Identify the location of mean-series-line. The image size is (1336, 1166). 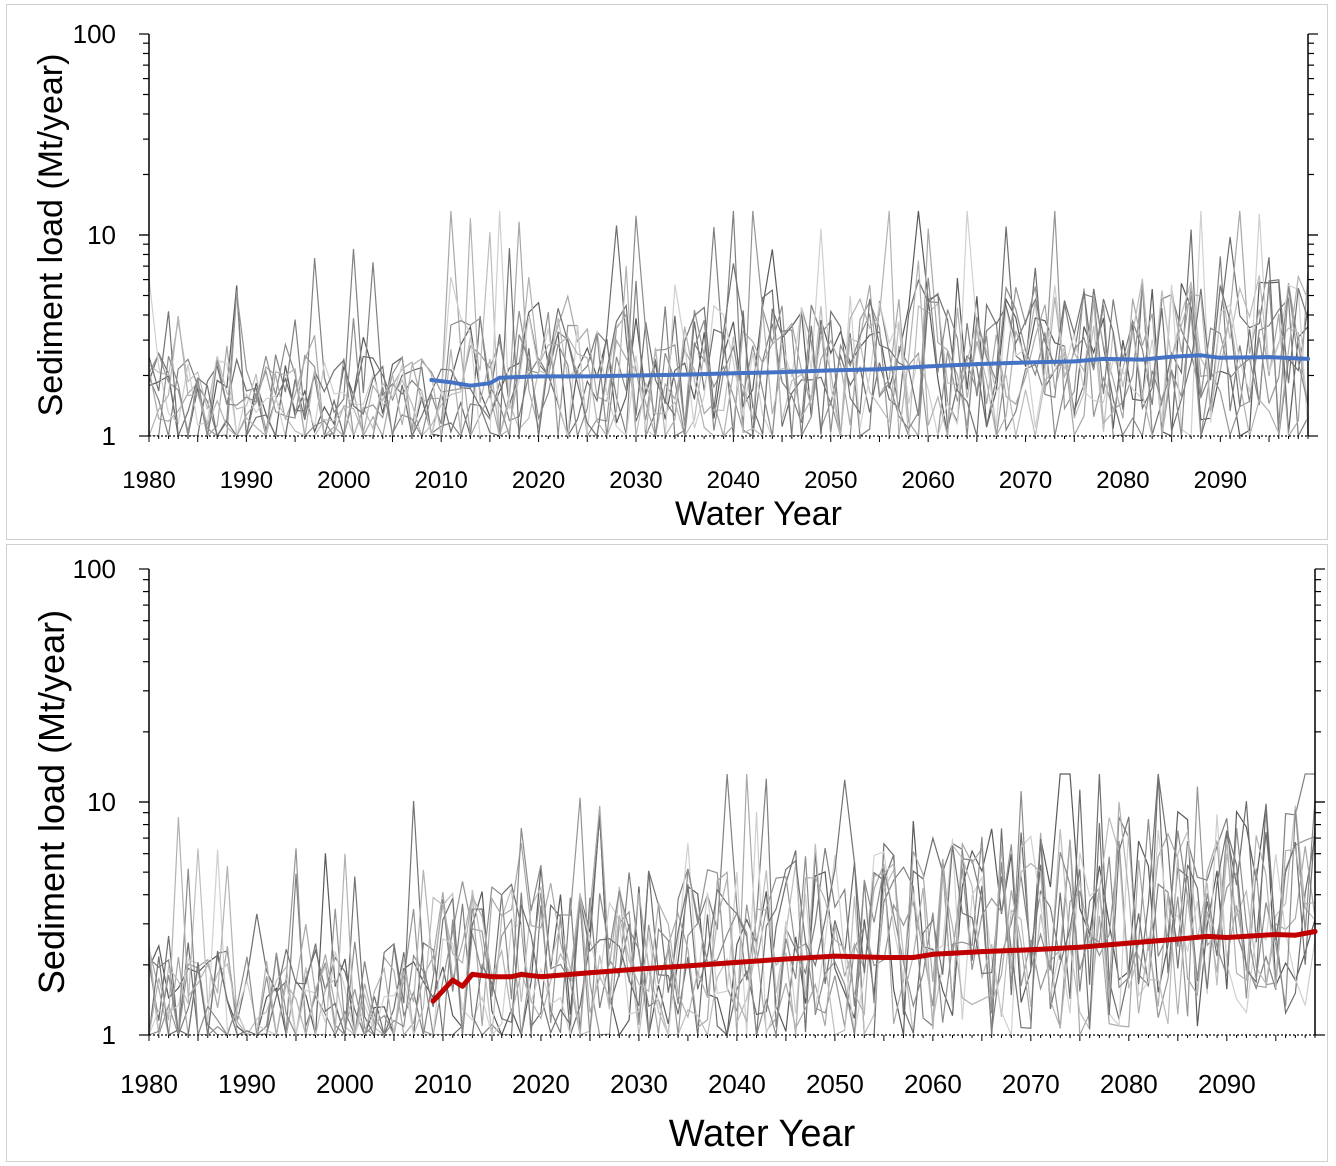
(874, 966).